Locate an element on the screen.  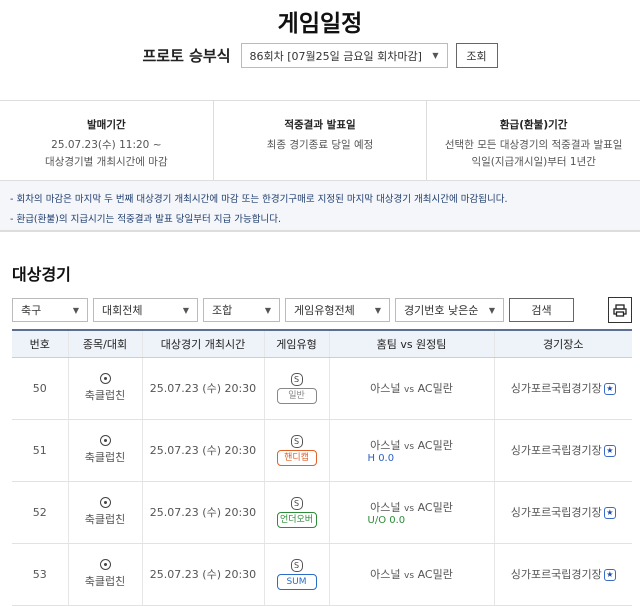
round-selector: 프로토 승부식 86회차 [07월25일 금요일 회차마감] ▼ 조회 is located at coordinates (320, 55).